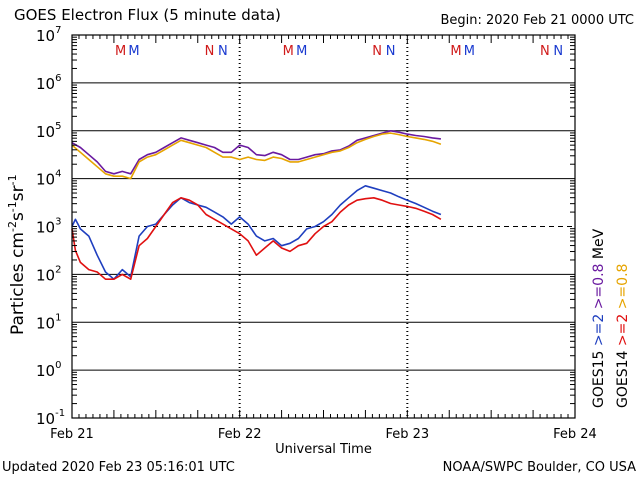  I want to click on y-tick-label: 10³, so click(48, 227).